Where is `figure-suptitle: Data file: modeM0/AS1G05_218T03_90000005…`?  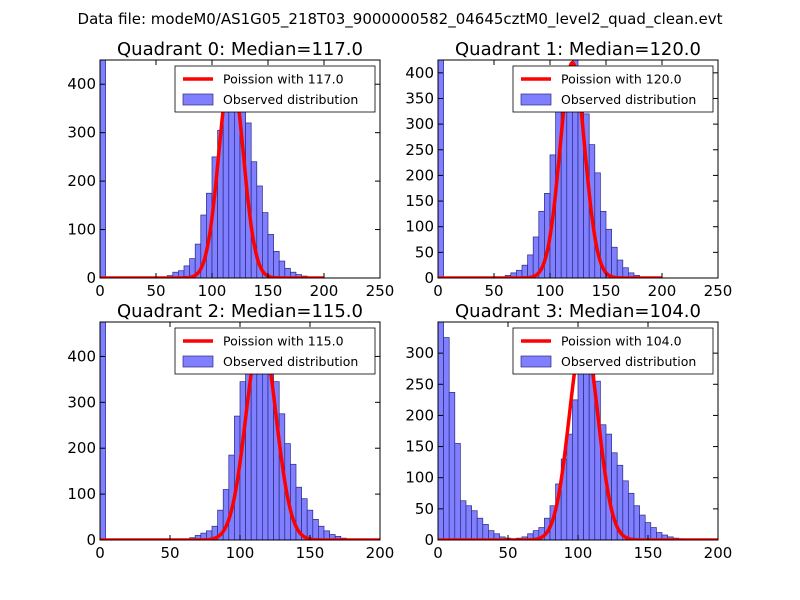
figure-suptitle: Data file: modeM0/AS1G05_218T03_90000005… is located at coordinates (400, 19).